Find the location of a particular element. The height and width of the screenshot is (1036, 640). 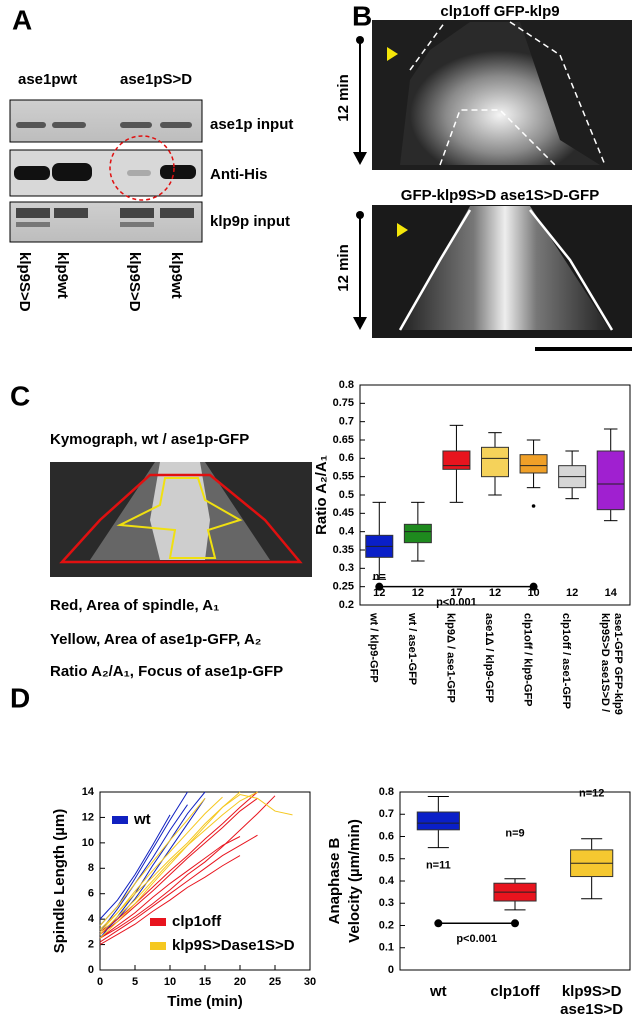

row-label: klp9p input is located at coordinates (250, 221).